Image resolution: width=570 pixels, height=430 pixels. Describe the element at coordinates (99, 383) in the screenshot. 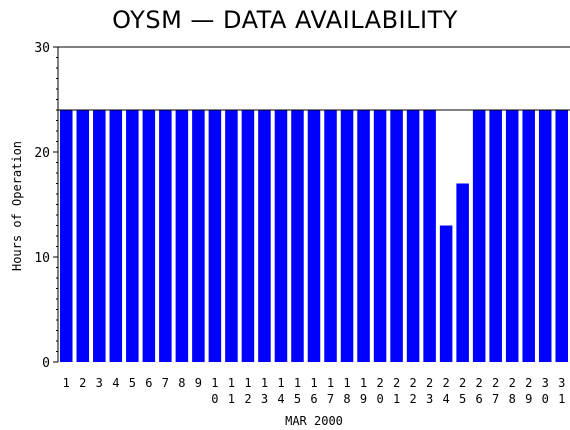

I see `x-tick-label: 3` at that location.